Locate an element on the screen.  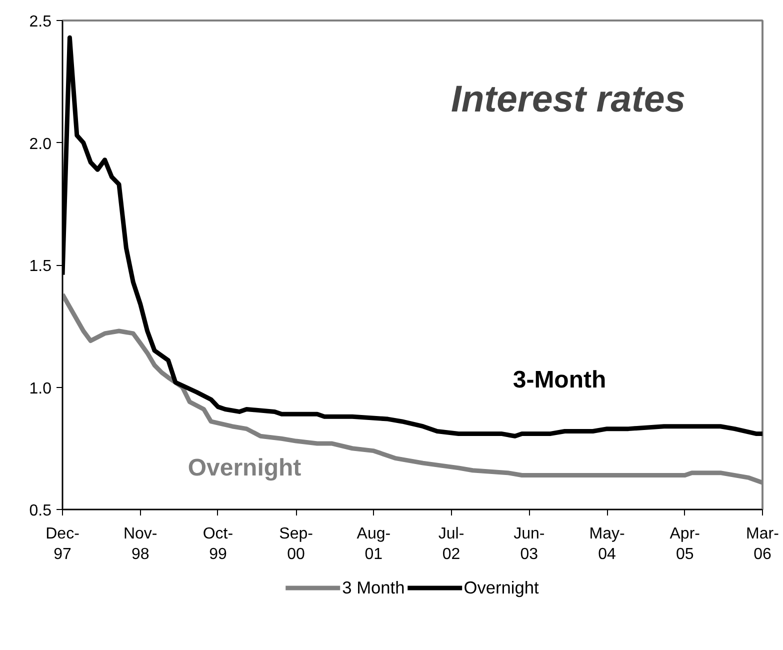
x-tick-label: Jul- 02 is located at coordinates (451, 544).